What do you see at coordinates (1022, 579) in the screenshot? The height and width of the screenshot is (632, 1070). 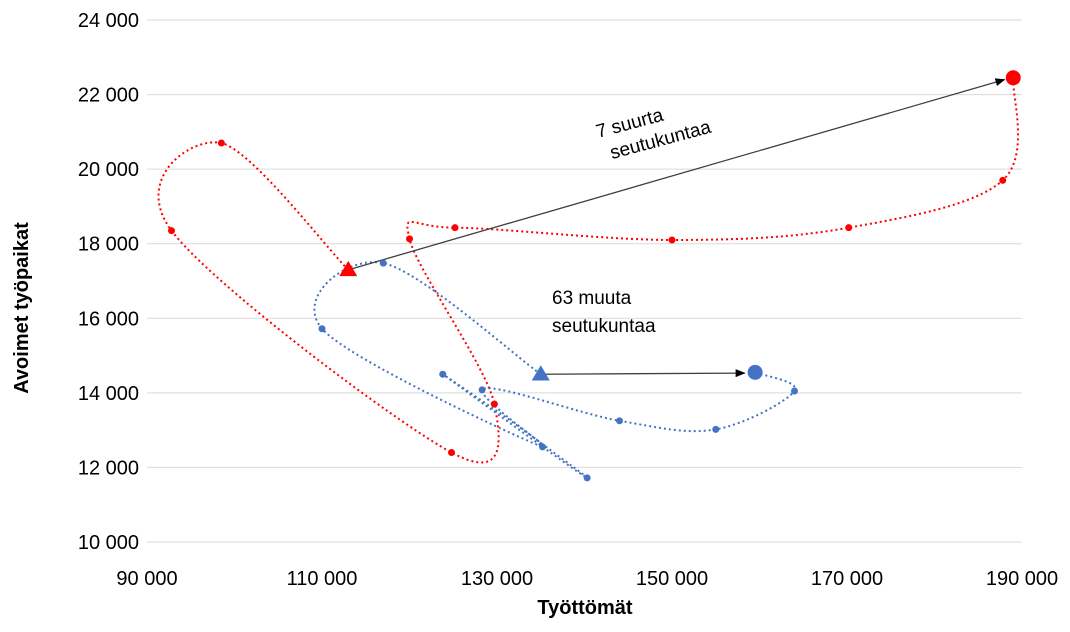 I see `x-tick-label: 190 000` at bounding box center [1022, 579].